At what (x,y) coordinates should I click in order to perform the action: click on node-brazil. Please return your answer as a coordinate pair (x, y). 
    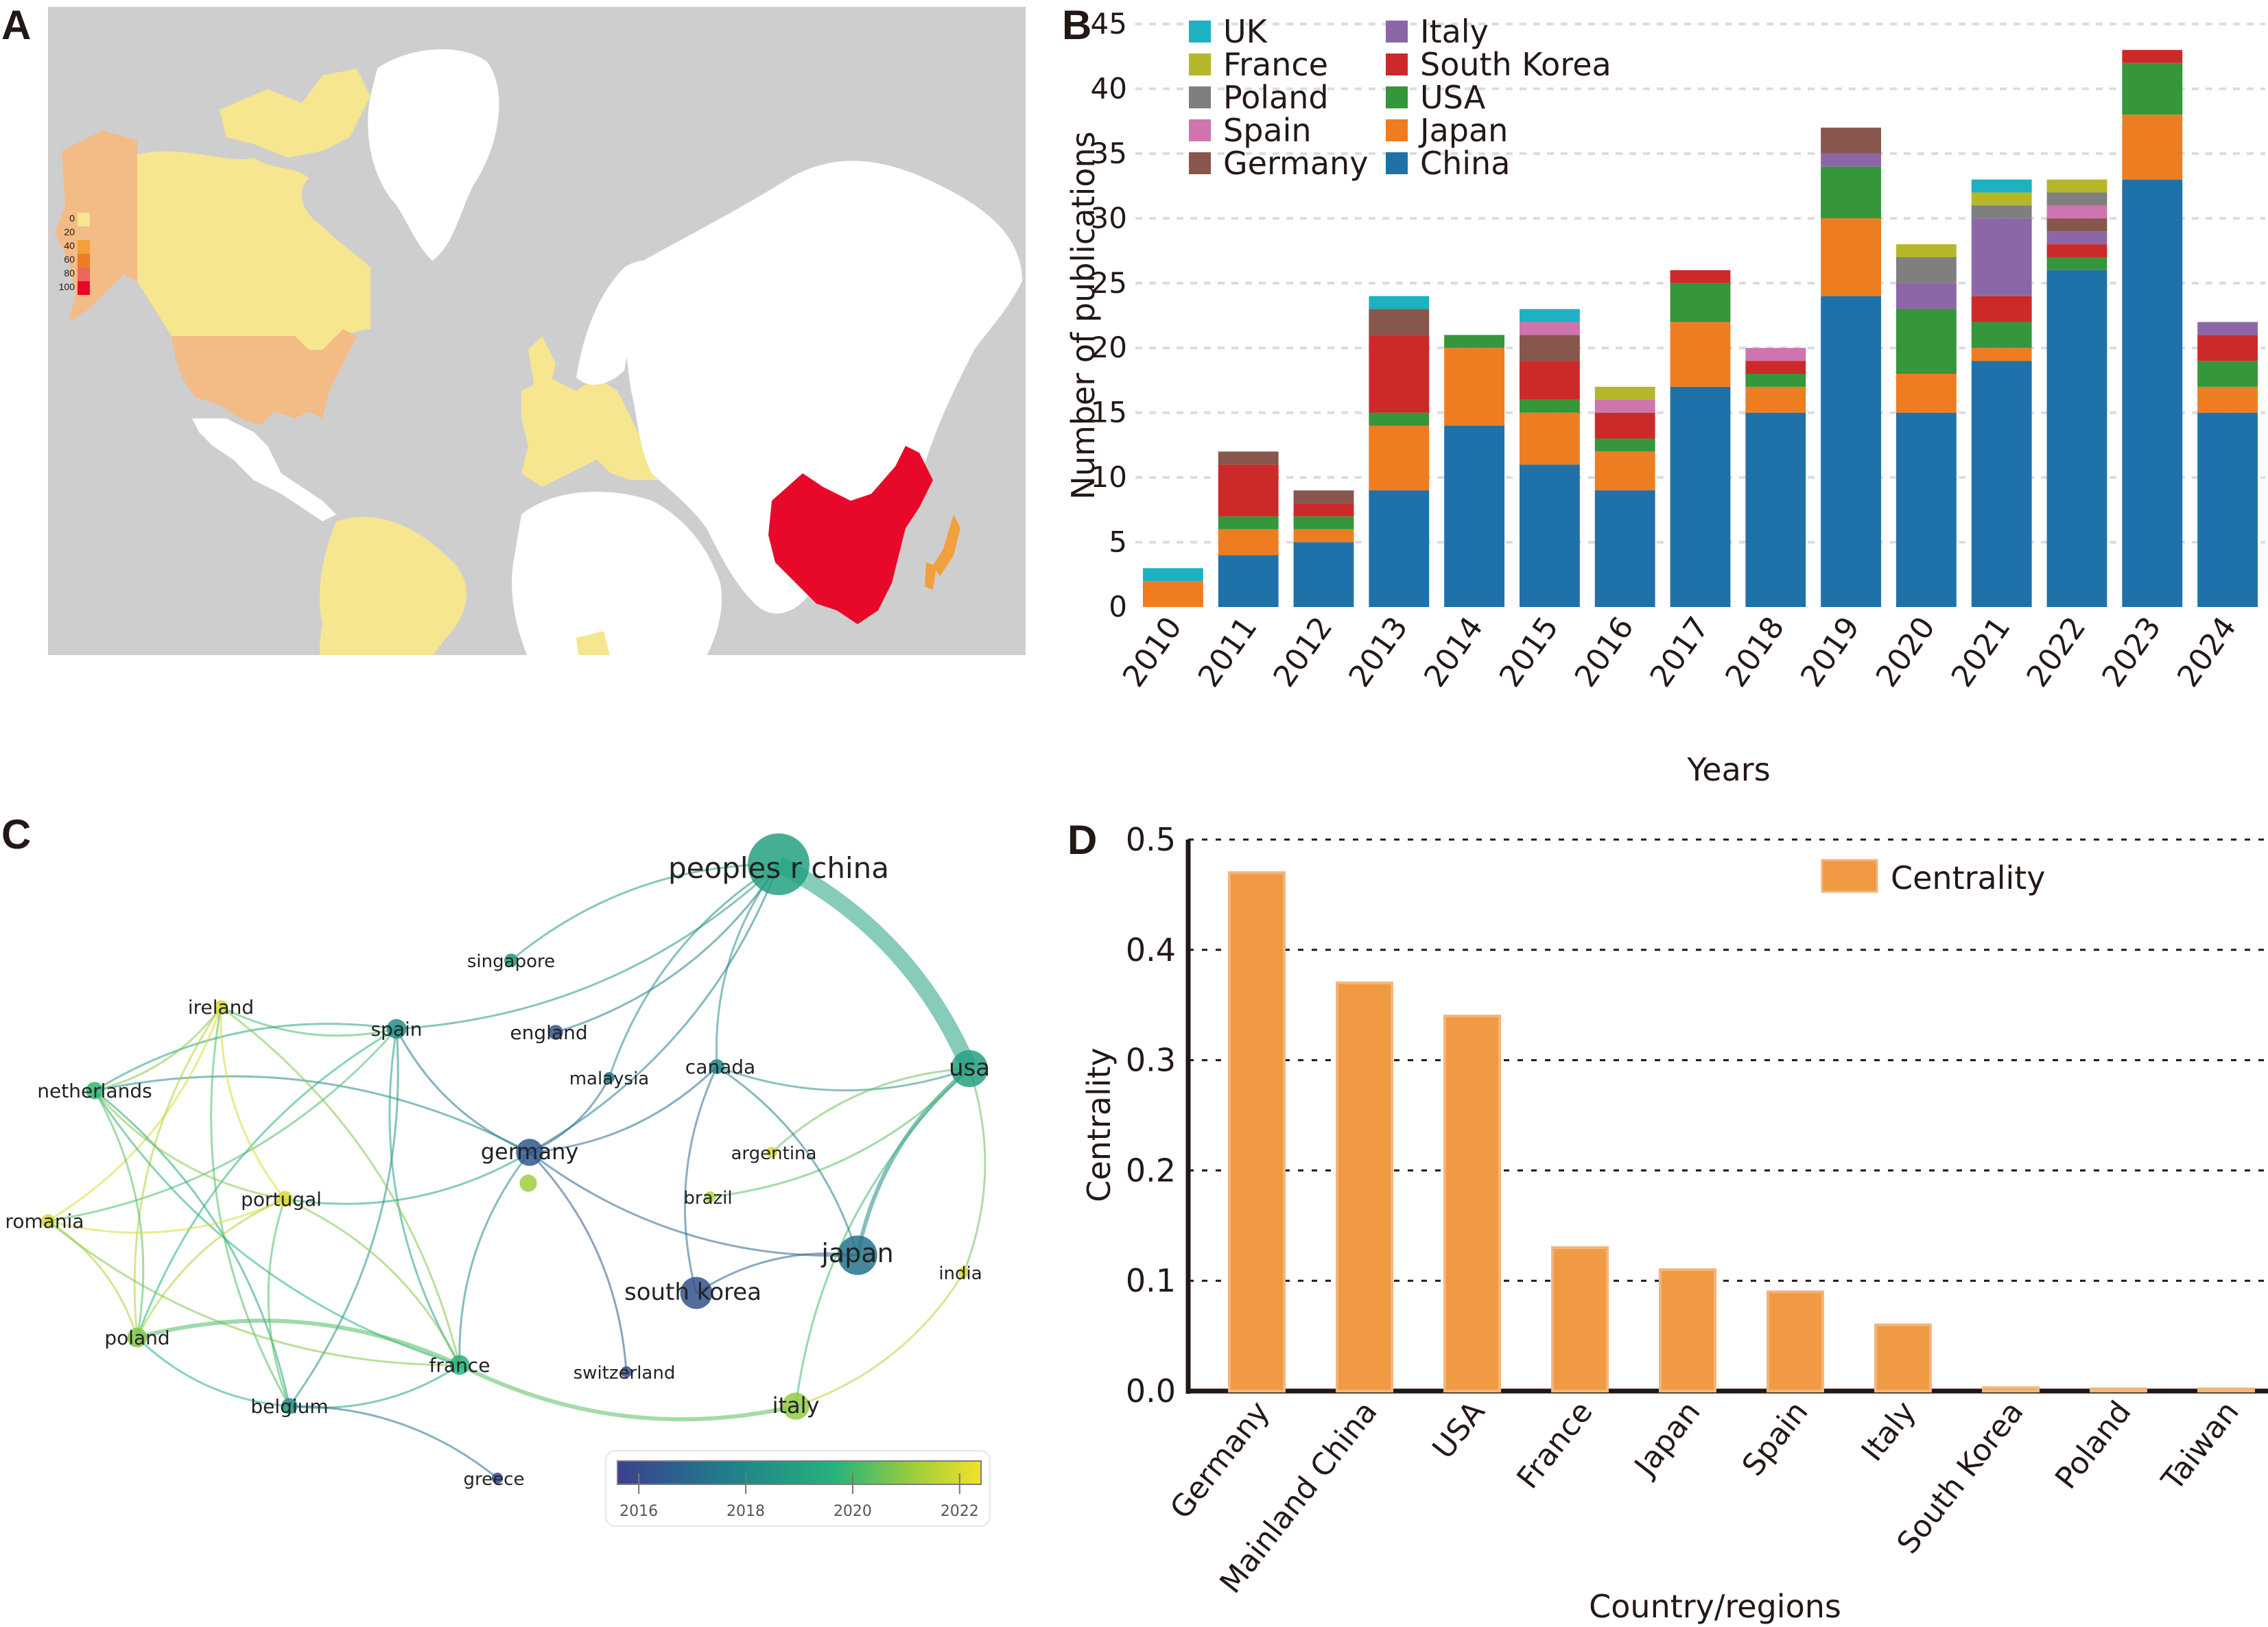
    Looking at the image, I should click on (710, 1197).